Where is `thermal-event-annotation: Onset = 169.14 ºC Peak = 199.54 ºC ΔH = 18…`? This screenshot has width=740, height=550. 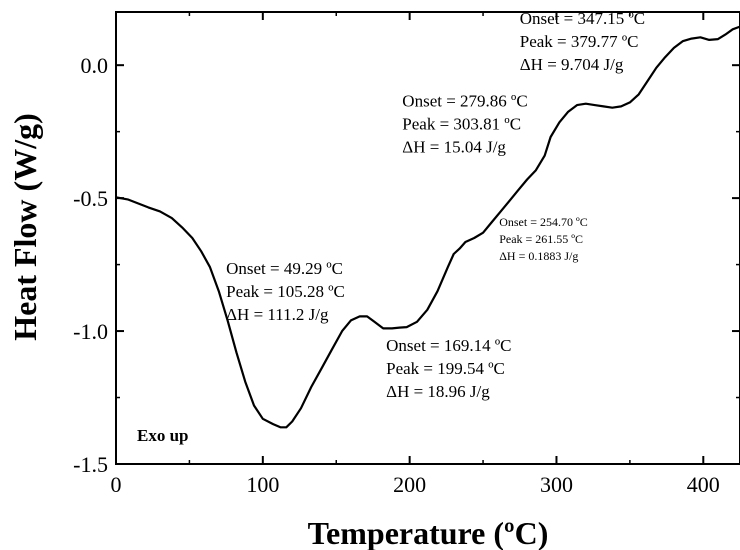 thermal-event-annotation: Onset = 169.14 ºC Peak = 199.54 ºC ΔH = 18… is located at coordinates (448, 368).